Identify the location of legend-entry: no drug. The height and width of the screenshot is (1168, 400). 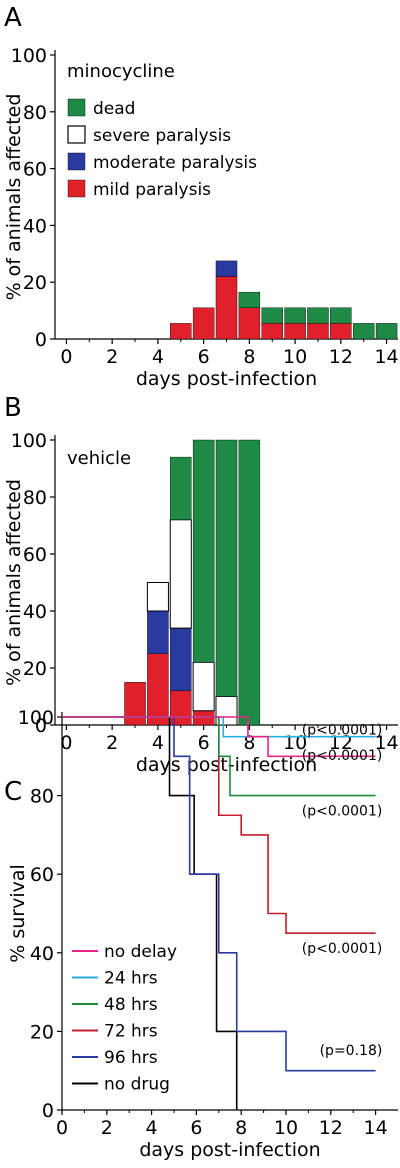
(137, 1085).